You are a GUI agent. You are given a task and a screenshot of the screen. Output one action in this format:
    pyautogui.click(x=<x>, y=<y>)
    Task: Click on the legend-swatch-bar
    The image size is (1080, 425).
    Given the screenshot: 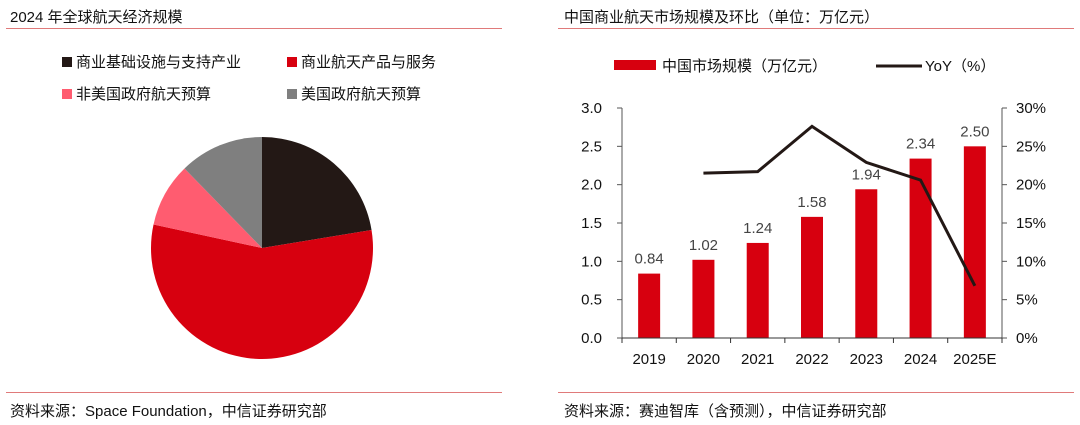 What is the action you would take?
    pyautogui.click(x=635, y=65)
    